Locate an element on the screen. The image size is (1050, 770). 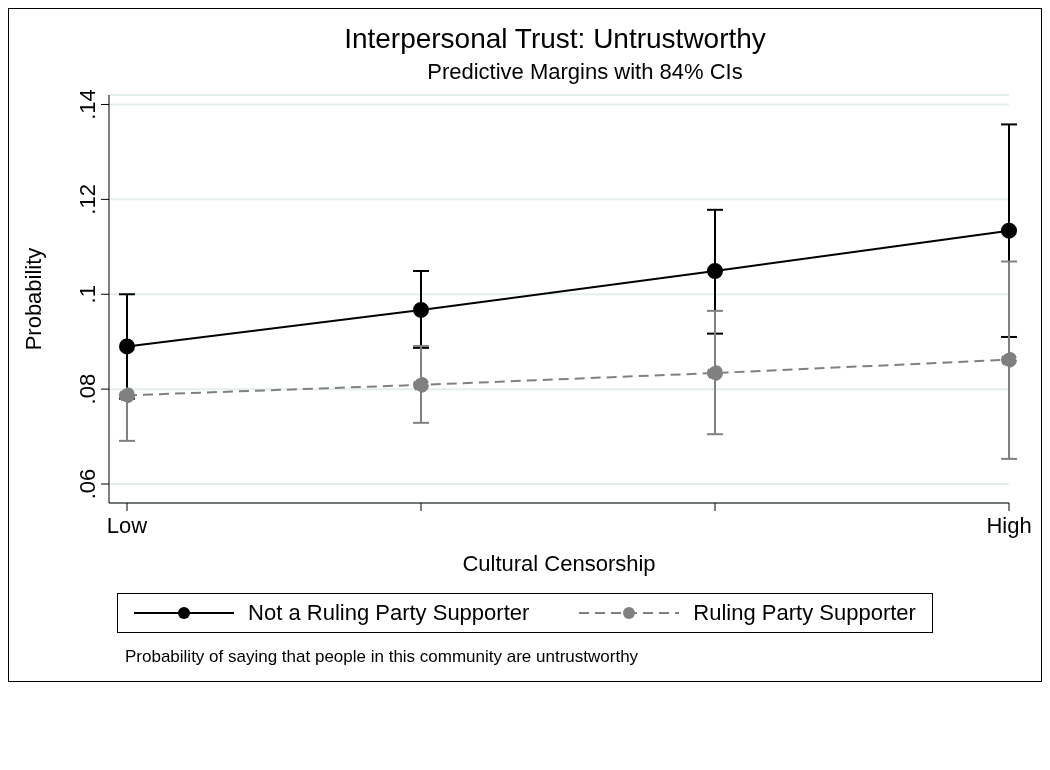
chart-title: Interpersonal Trust: Untrustworthy is located at coordinates (555, 39).